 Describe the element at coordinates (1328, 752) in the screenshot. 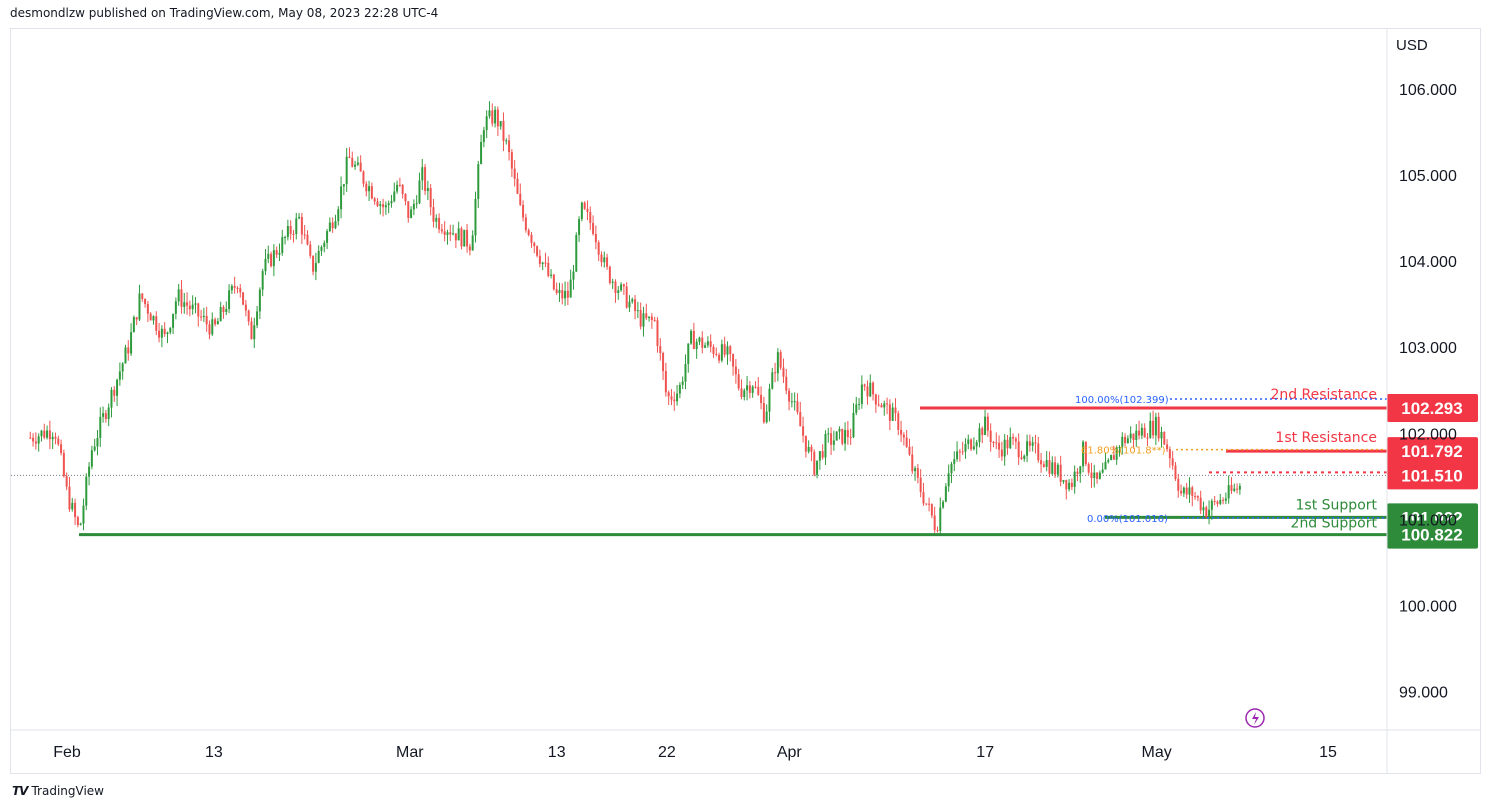

I see `x-tick-label: 15` at that location.